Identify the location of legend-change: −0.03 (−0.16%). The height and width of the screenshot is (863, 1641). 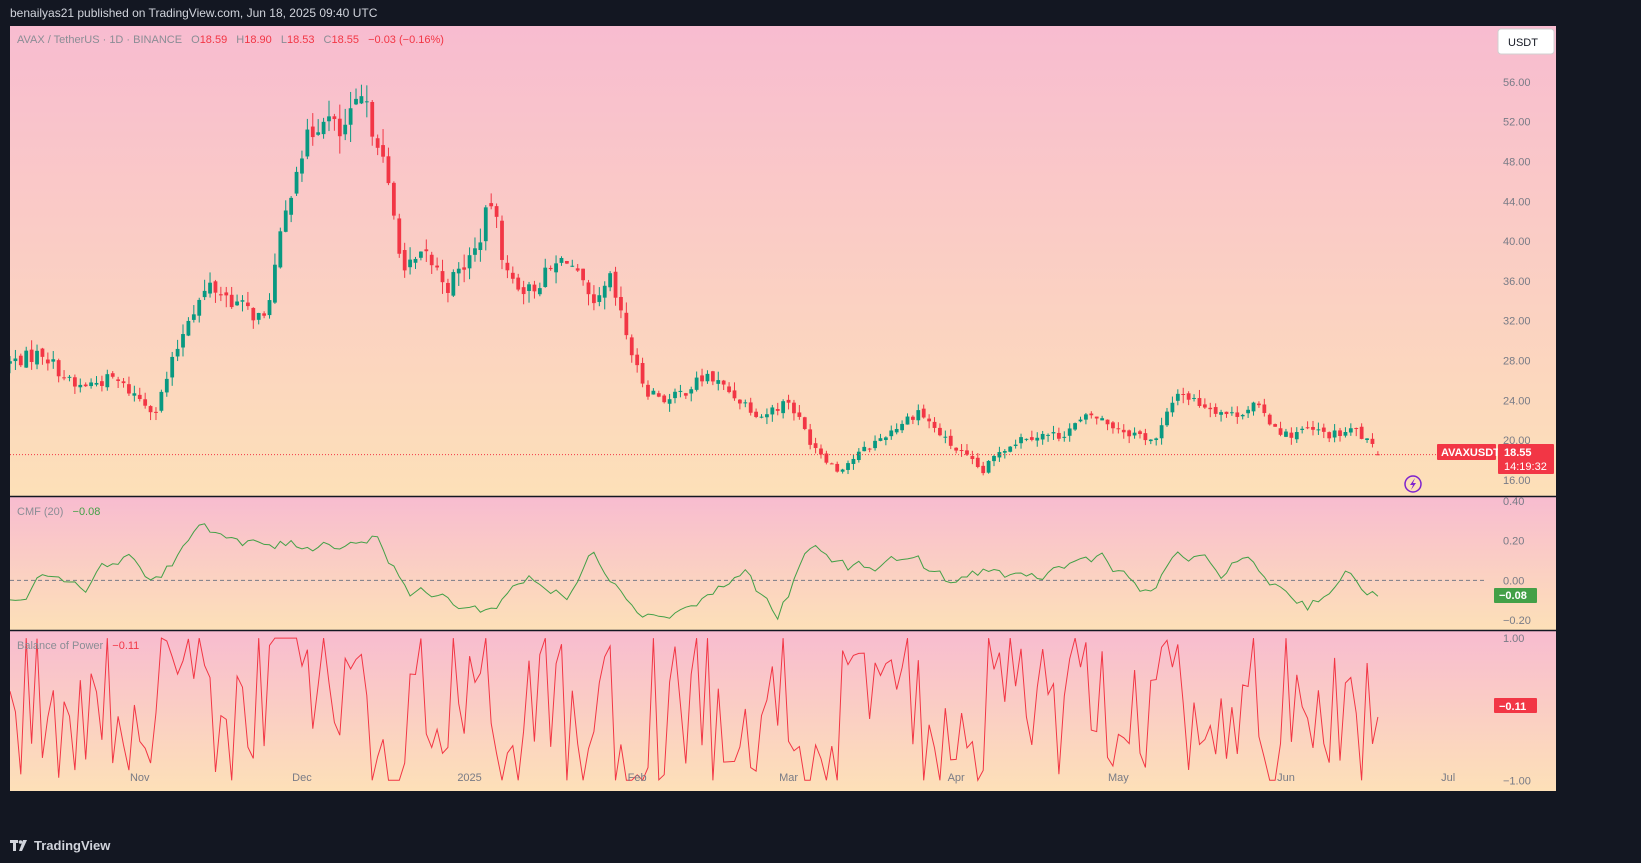
(406, 40).